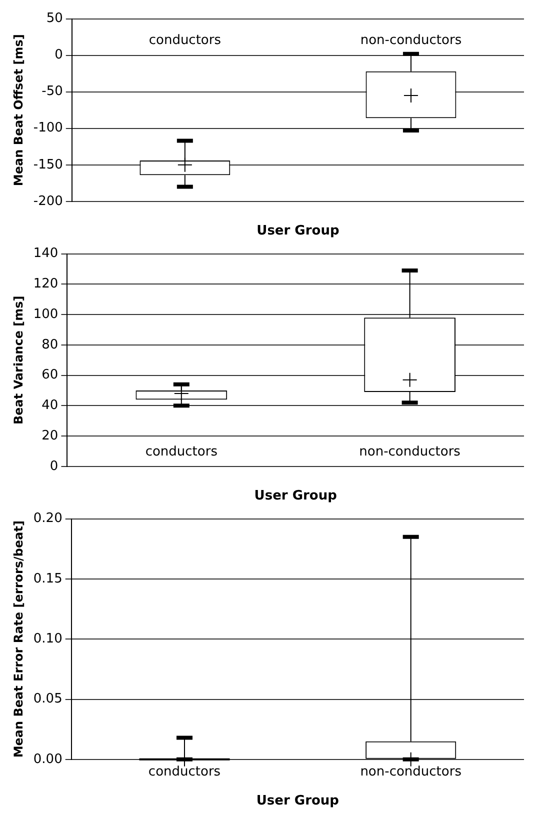  What do you see at coordinates (45, 284) in the screenshot?
I see `y-tick-label: 120` at bounding box center [45, 284].